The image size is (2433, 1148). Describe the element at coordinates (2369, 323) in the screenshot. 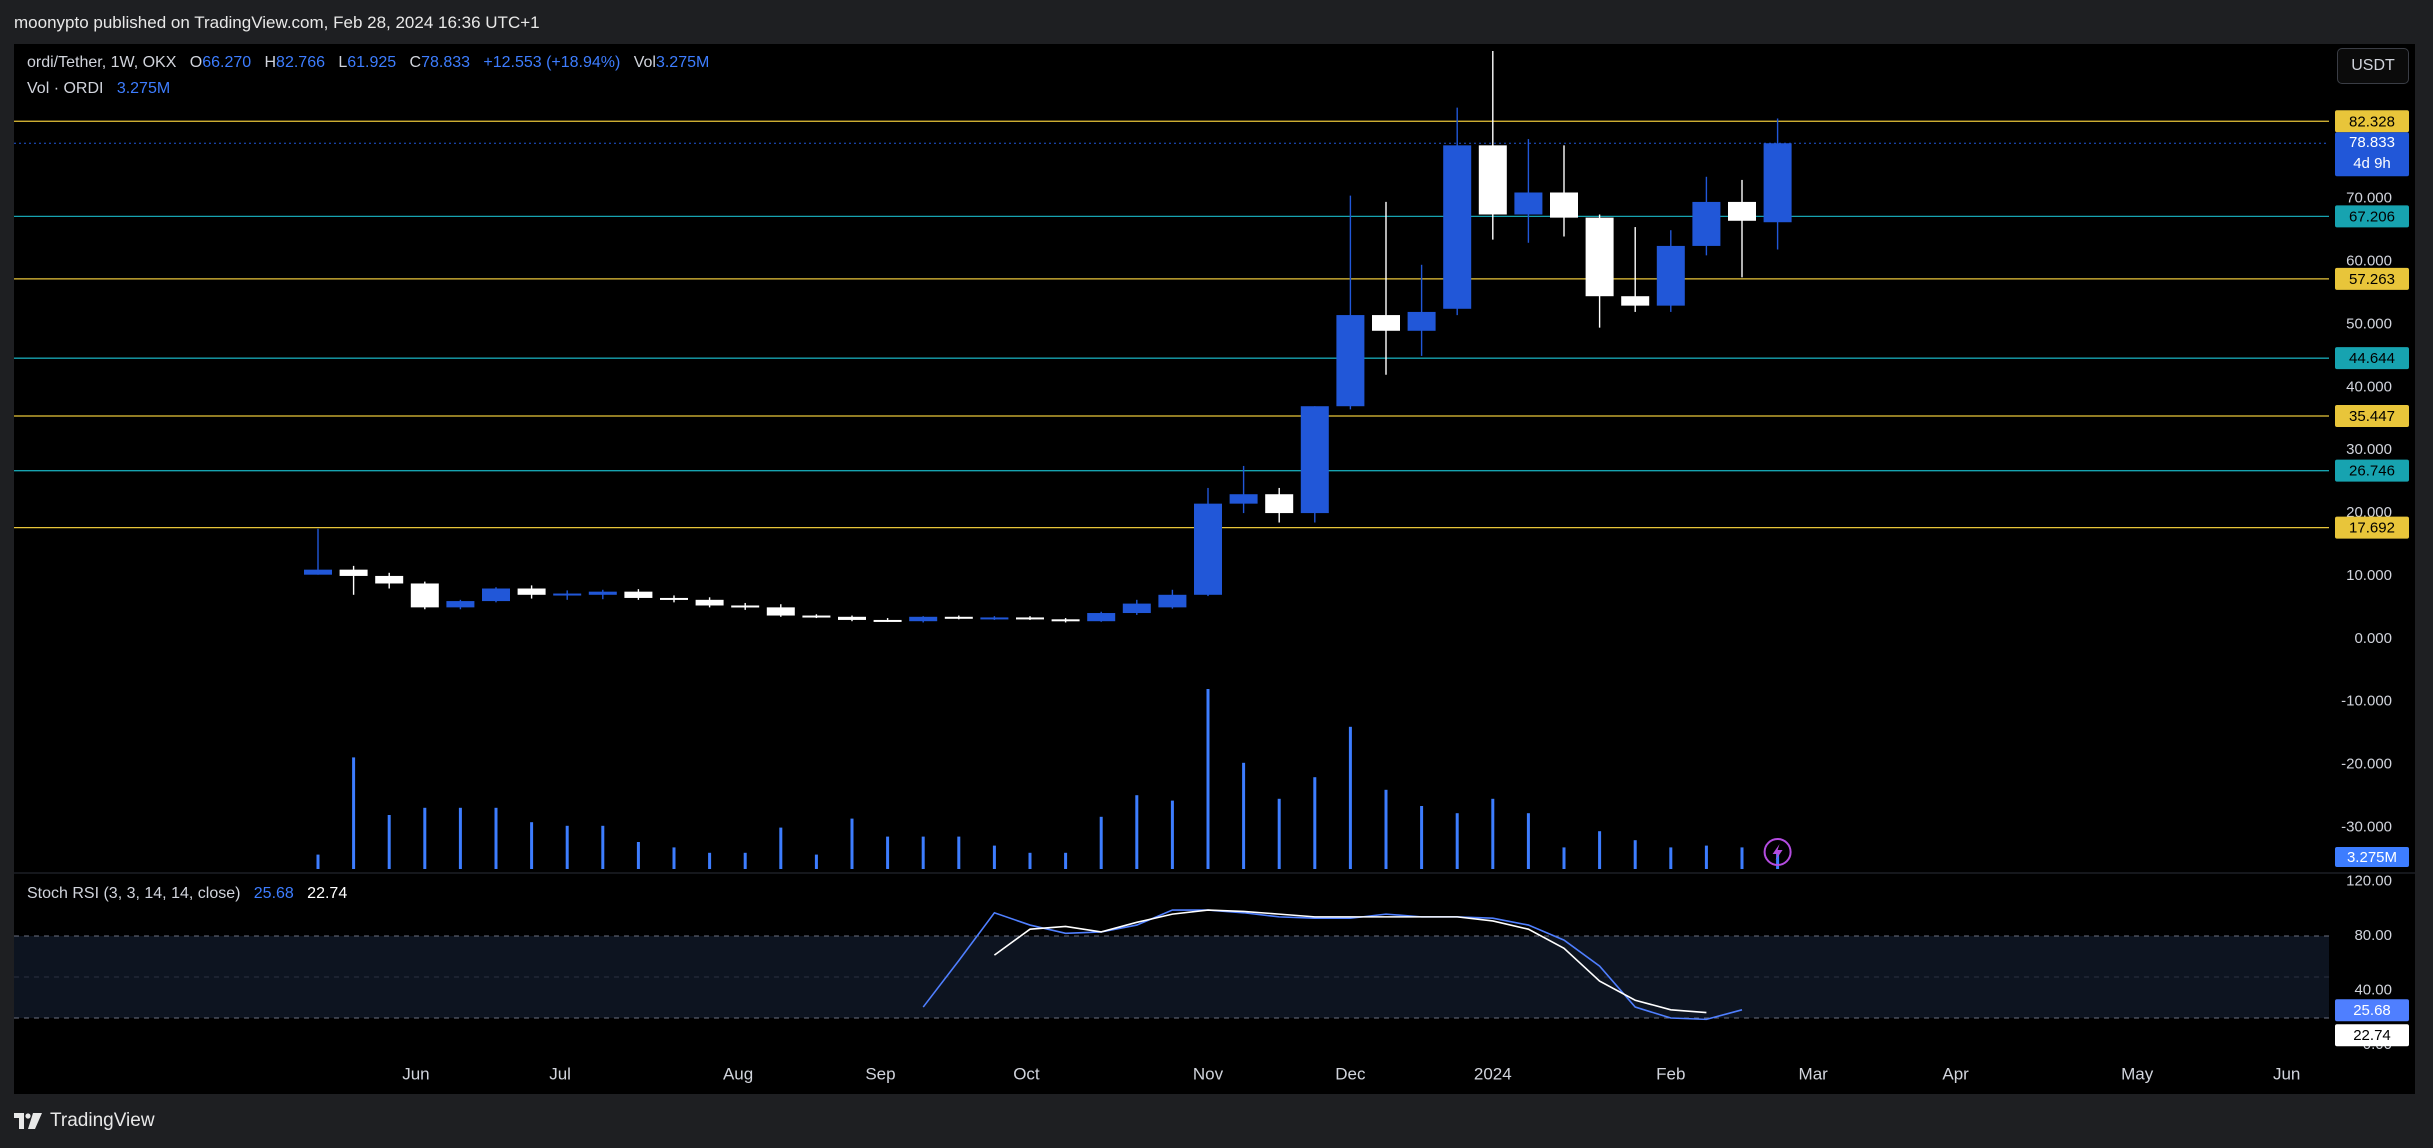

I see `price-tick-label: 50.000` at that location.